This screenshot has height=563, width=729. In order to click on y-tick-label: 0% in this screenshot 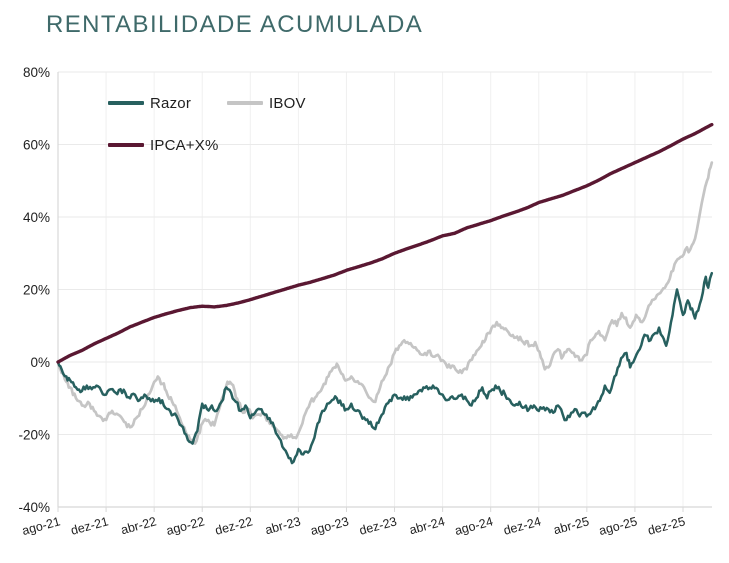, I will do `click(40, 362)`.